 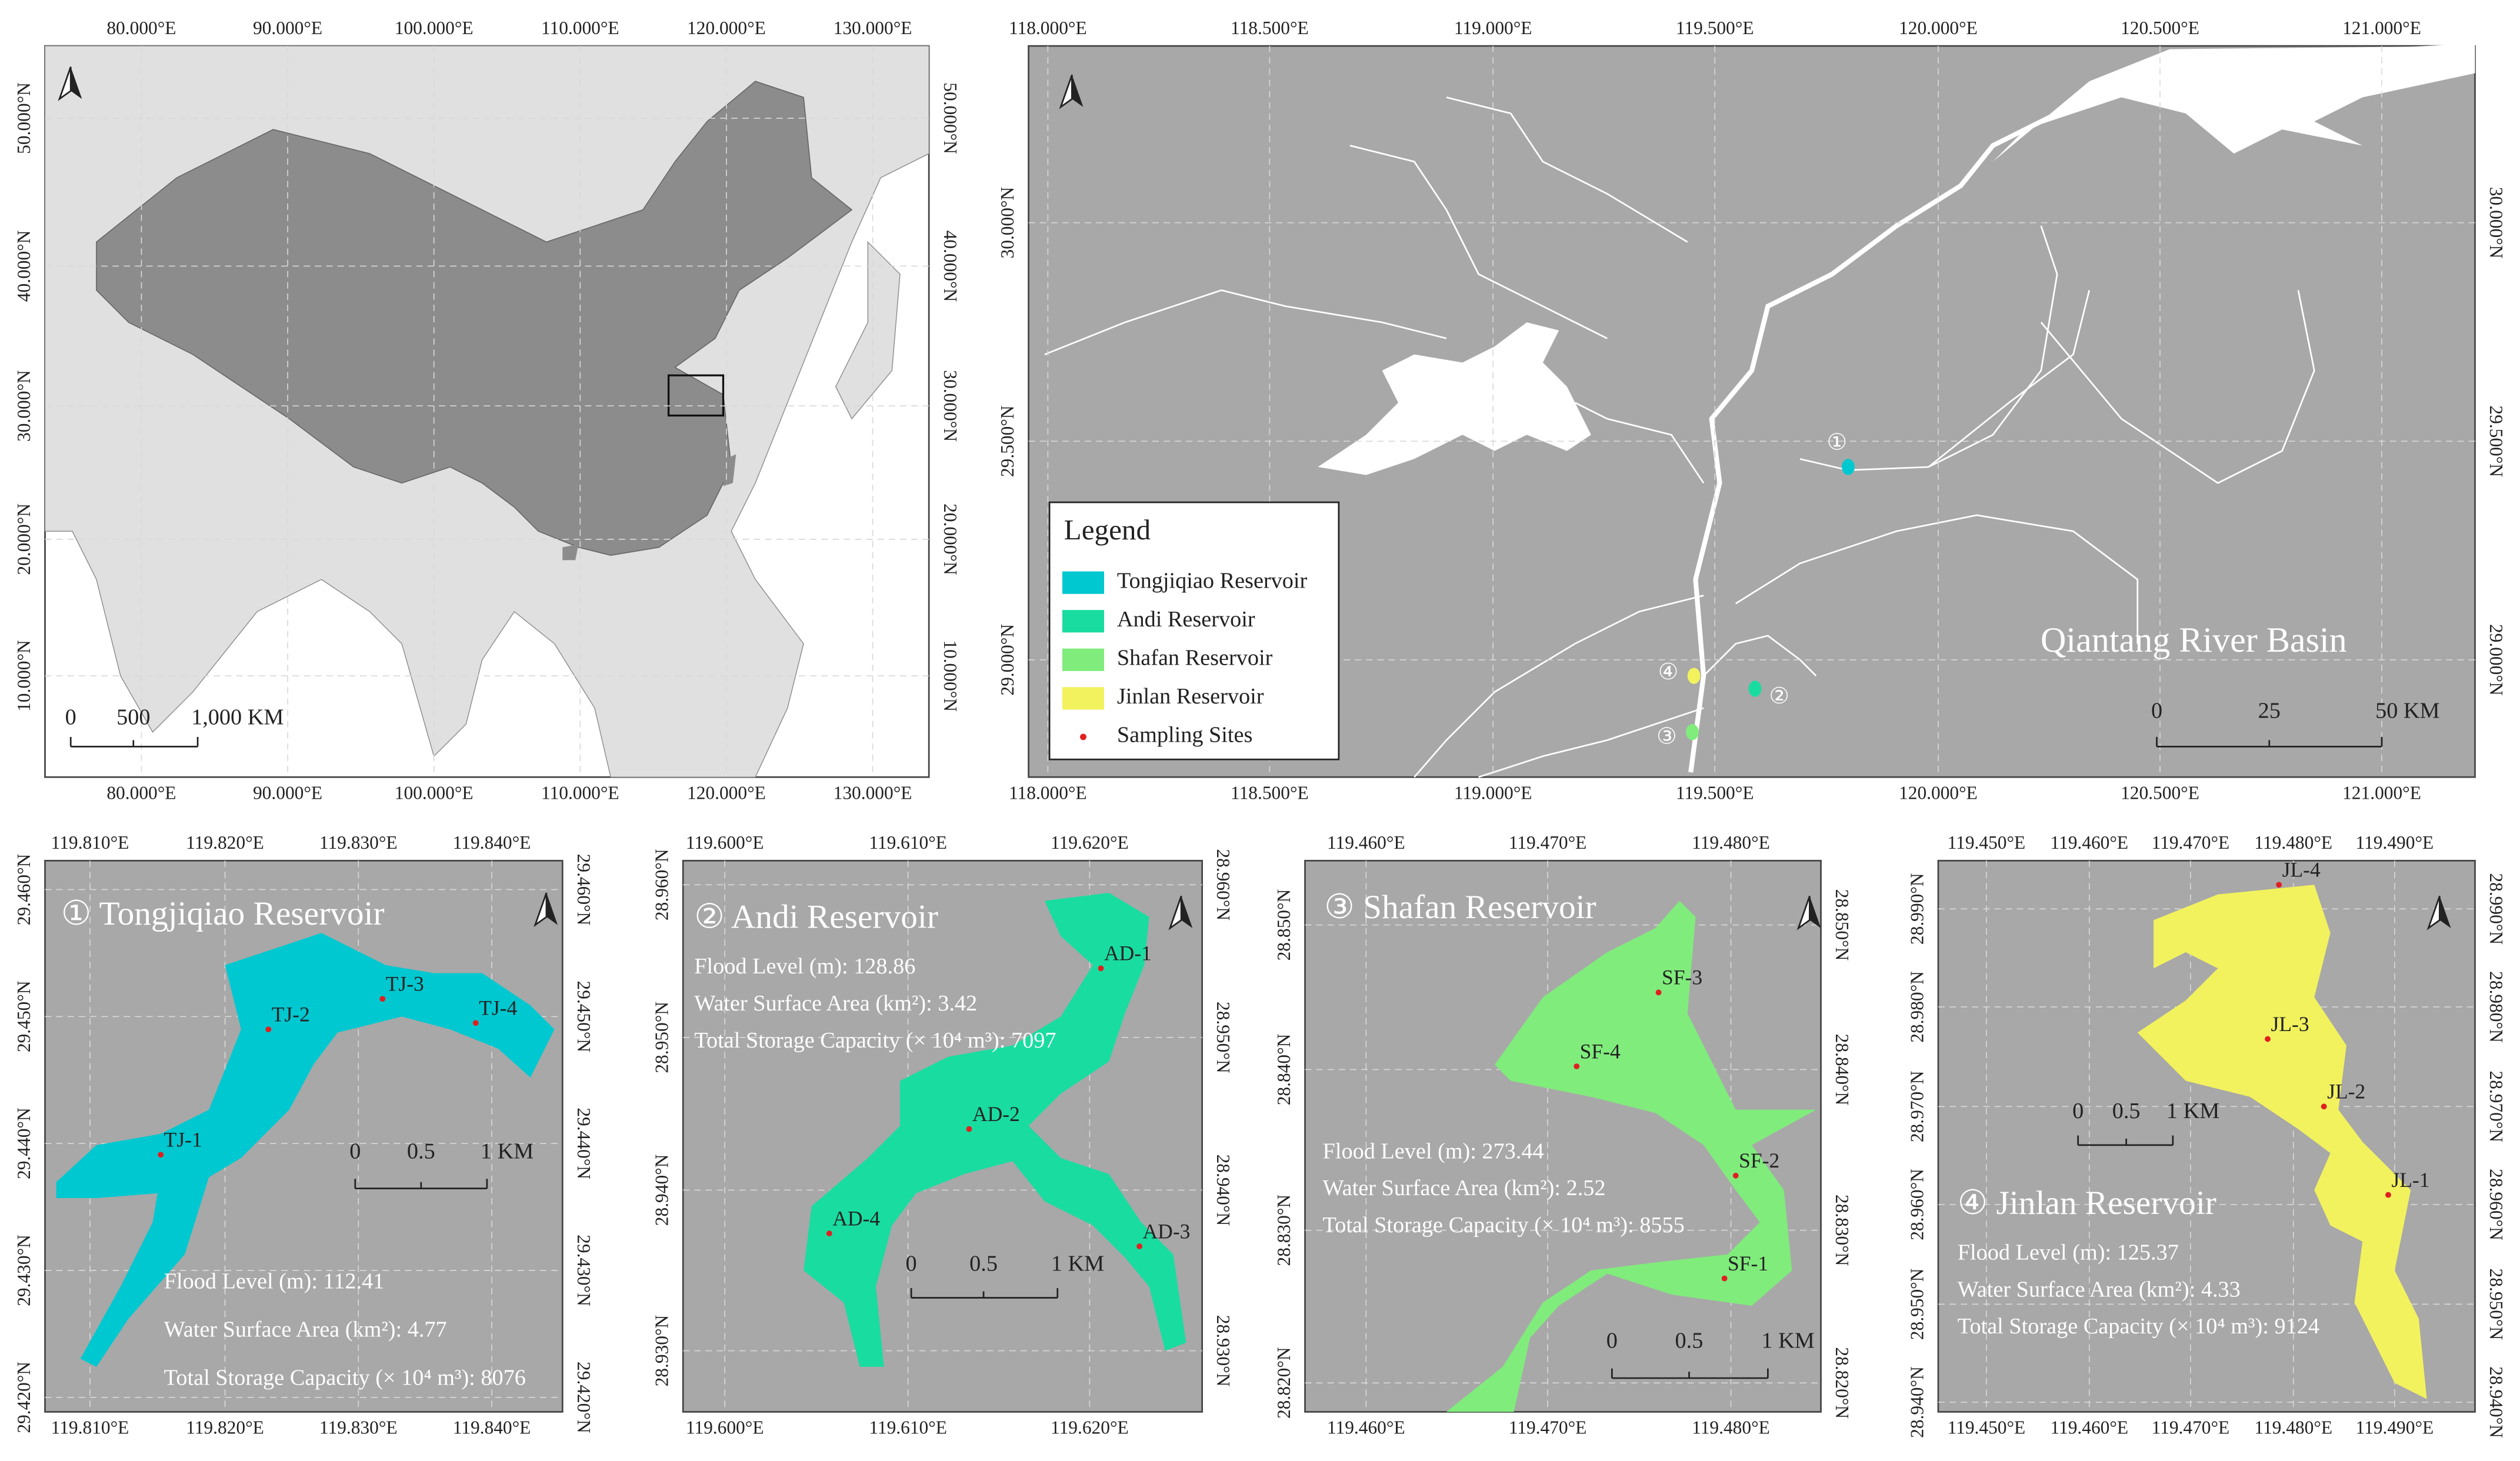 What do you see at coordinates (2269, 711) in the screenshot?
I see `scale-bar-label: 25` at bounding box center [2269, 711].